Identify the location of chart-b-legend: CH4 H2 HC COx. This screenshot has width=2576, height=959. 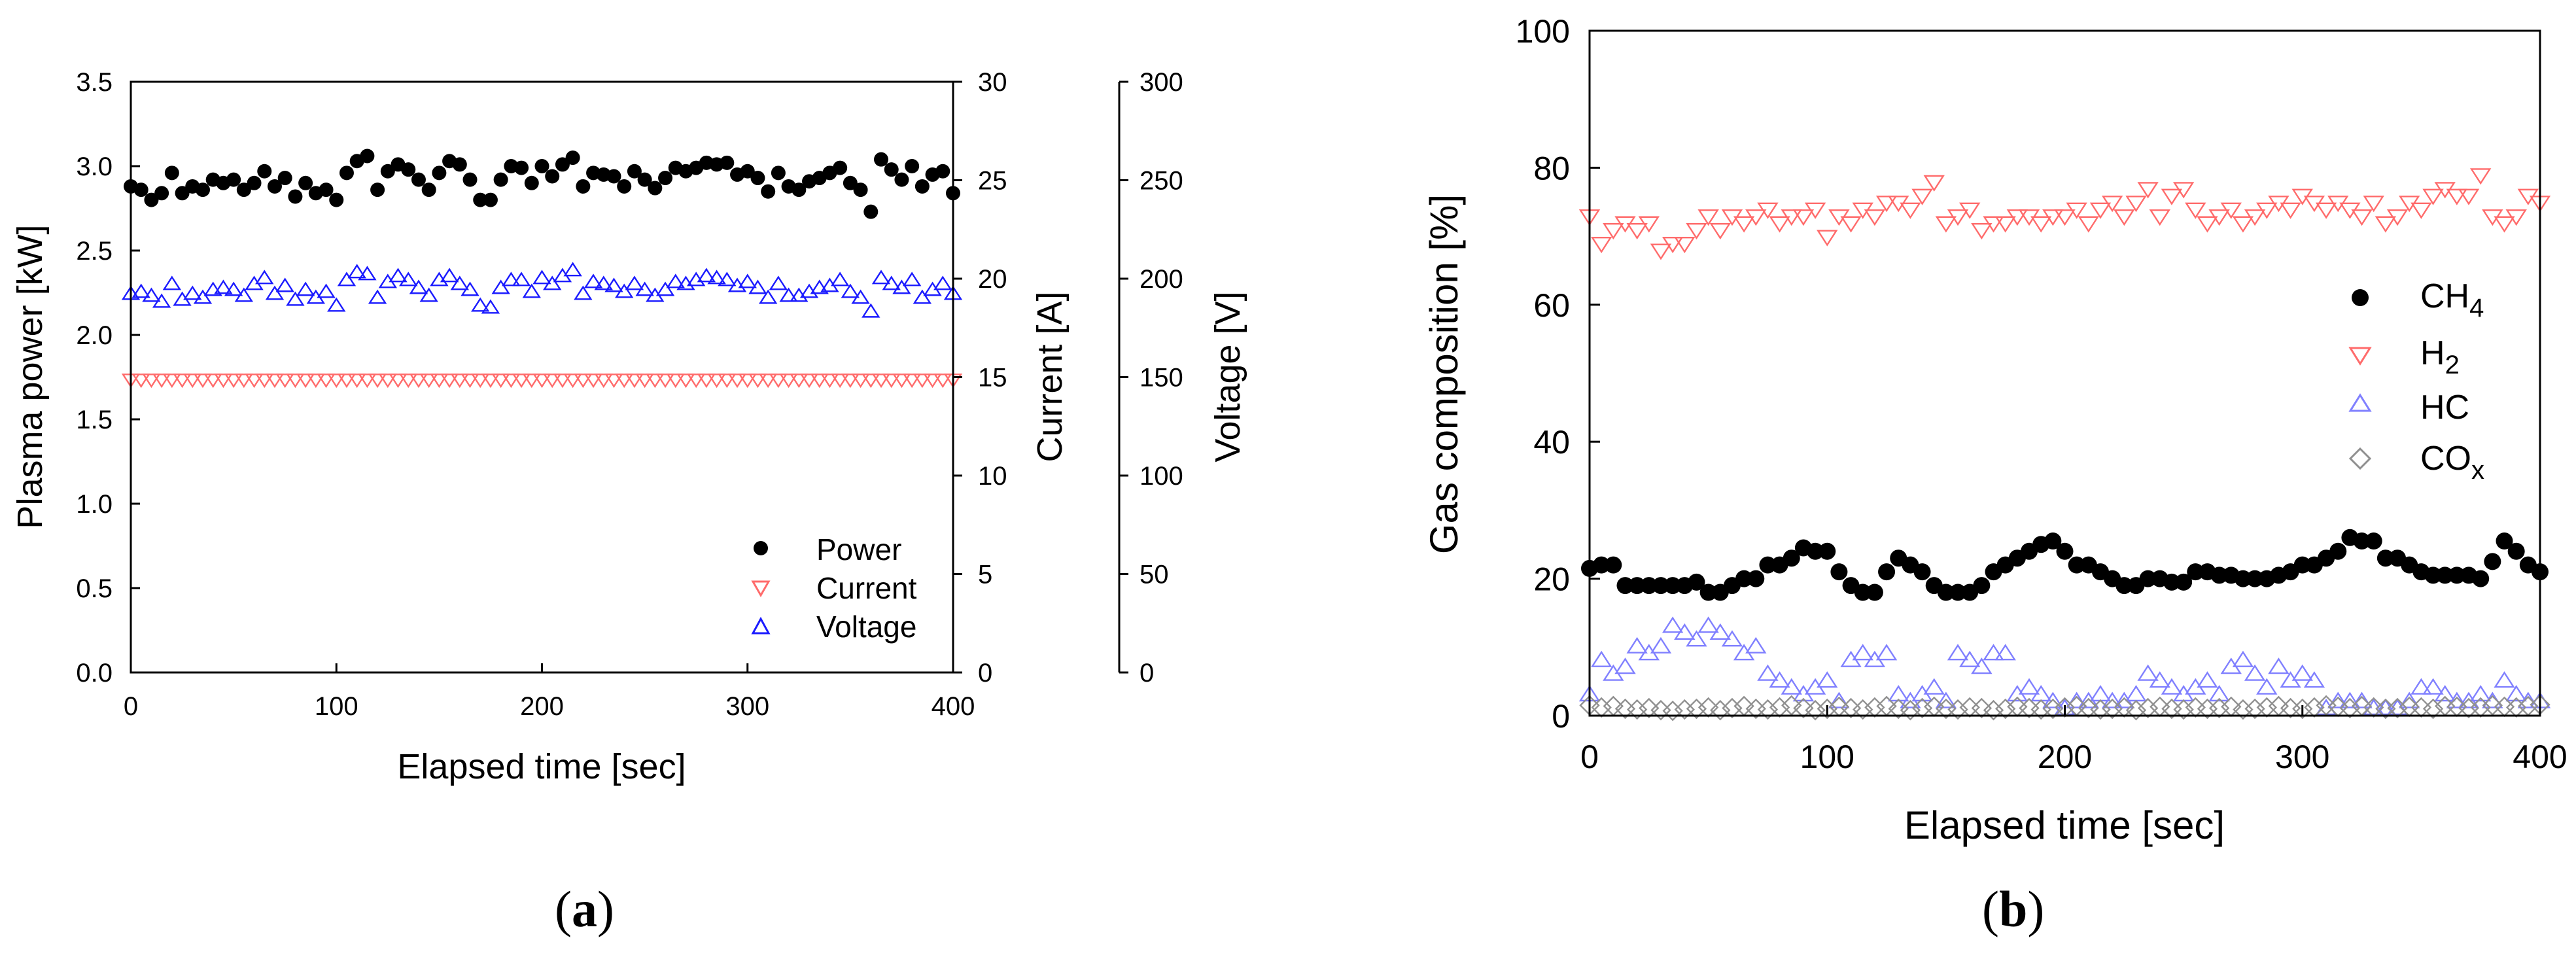
(2416, 381).